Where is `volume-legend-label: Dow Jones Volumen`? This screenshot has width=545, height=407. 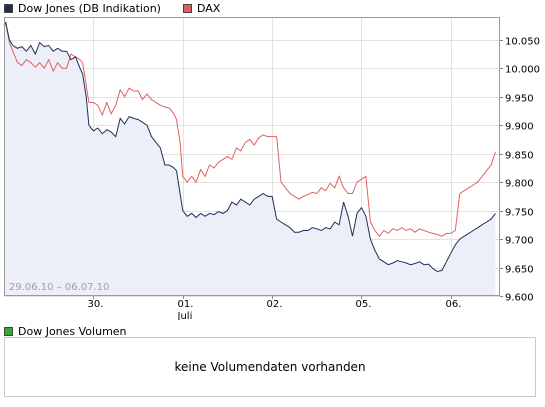
volume-legend-label: Dow Jones Volumen is located at coordinates (72, 331).